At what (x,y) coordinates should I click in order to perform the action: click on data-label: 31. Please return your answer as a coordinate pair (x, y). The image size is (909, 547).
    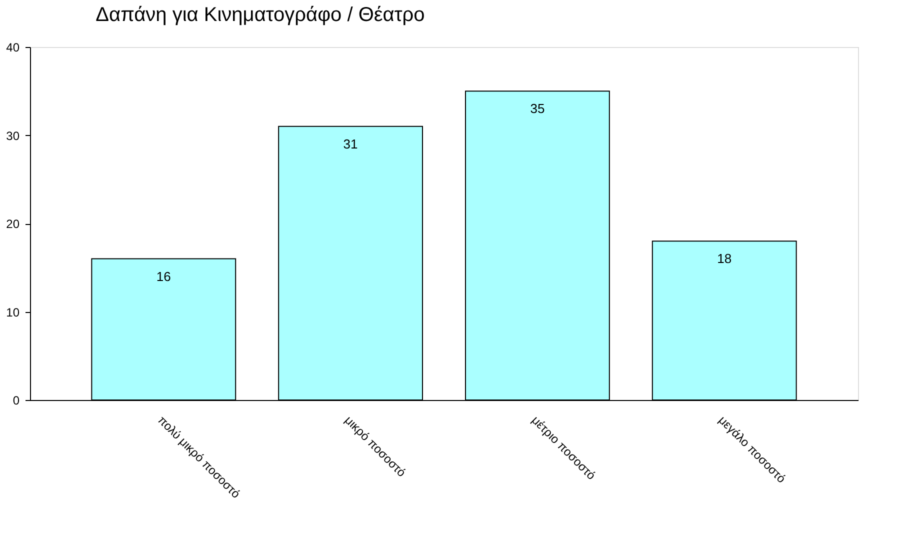
    Looking at the image, I should click on (350, 144).